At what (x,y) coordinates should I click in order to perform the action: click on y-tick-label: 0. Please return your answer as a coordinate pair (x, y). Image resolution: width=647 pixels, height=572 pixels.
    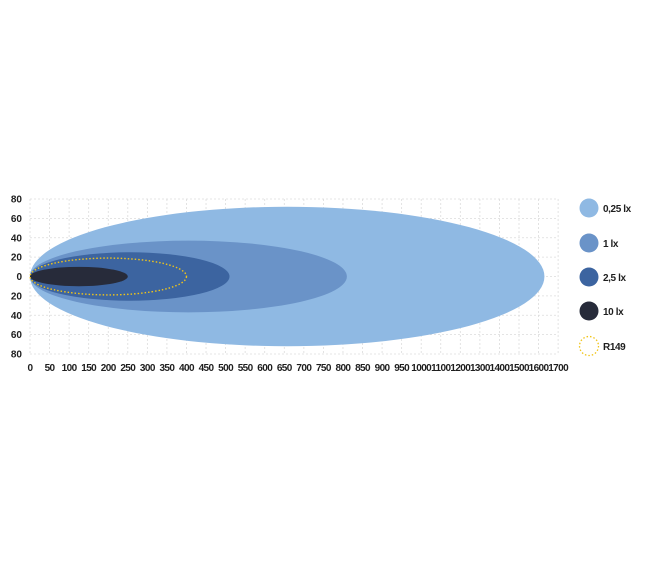
    Looking at the image, I should click on (19, 277).